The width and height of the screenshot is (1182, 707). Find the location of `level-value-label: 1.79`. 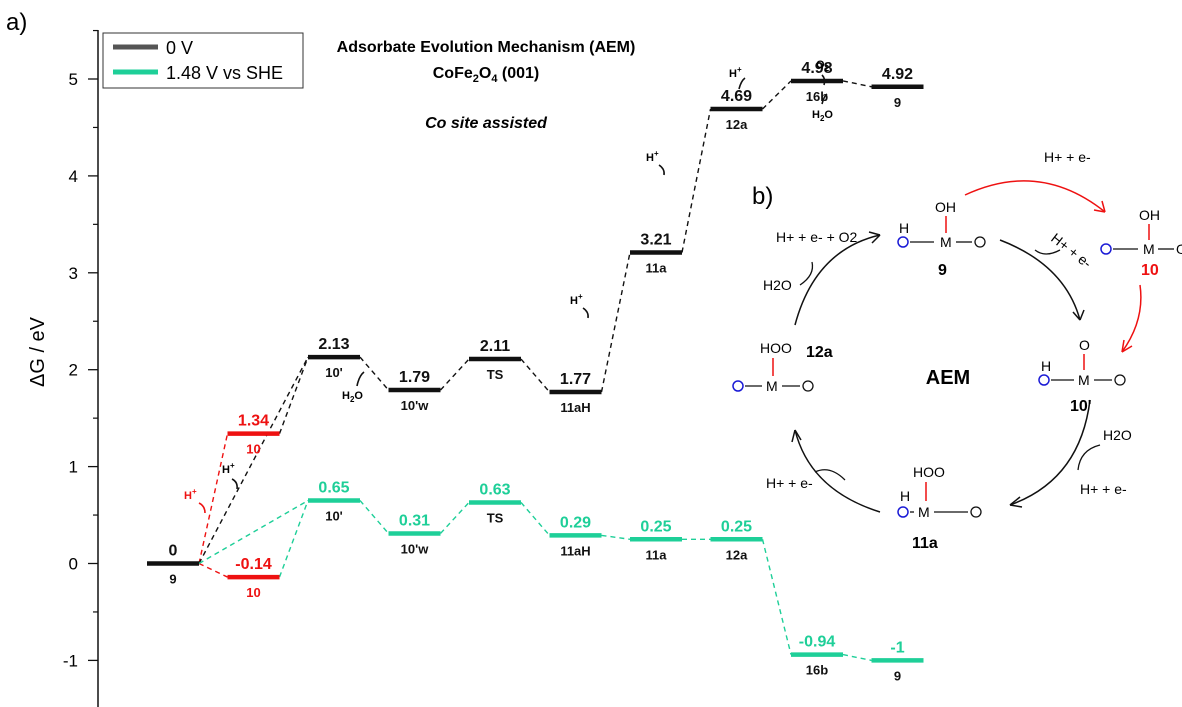

level-value-label: 1.79 is located at coordinates (414, 377).